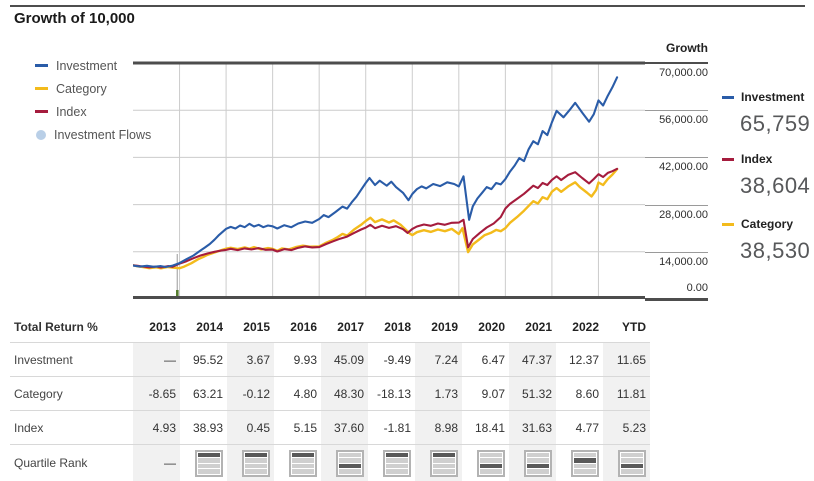 This screenshot has width=814, height=481. What do you see at coordinates (81, 88) in the screenshot?
I see `legend-item-label: Category` at bounding box center [81, 88].